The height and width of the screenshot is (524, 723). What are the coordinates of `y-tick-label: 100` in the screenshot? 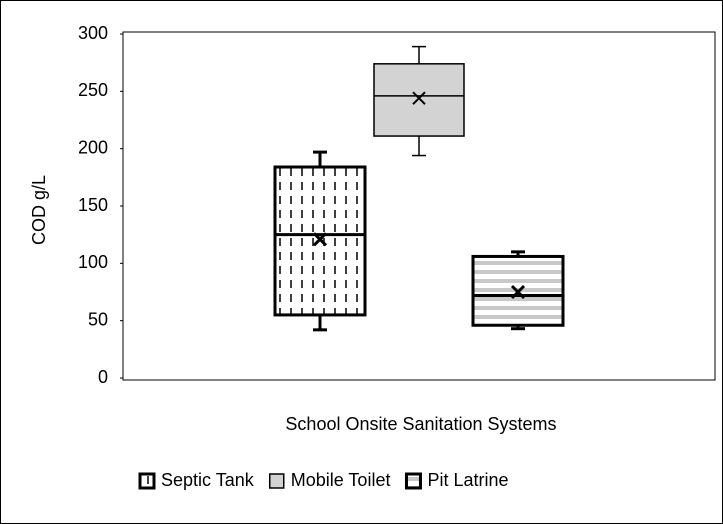 It's located at (93, 262).